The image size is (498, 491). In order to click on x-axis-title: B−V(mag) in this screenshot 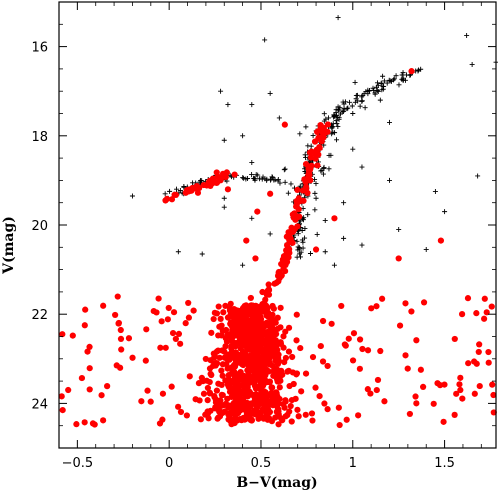, I will do `click(276, 483)`.